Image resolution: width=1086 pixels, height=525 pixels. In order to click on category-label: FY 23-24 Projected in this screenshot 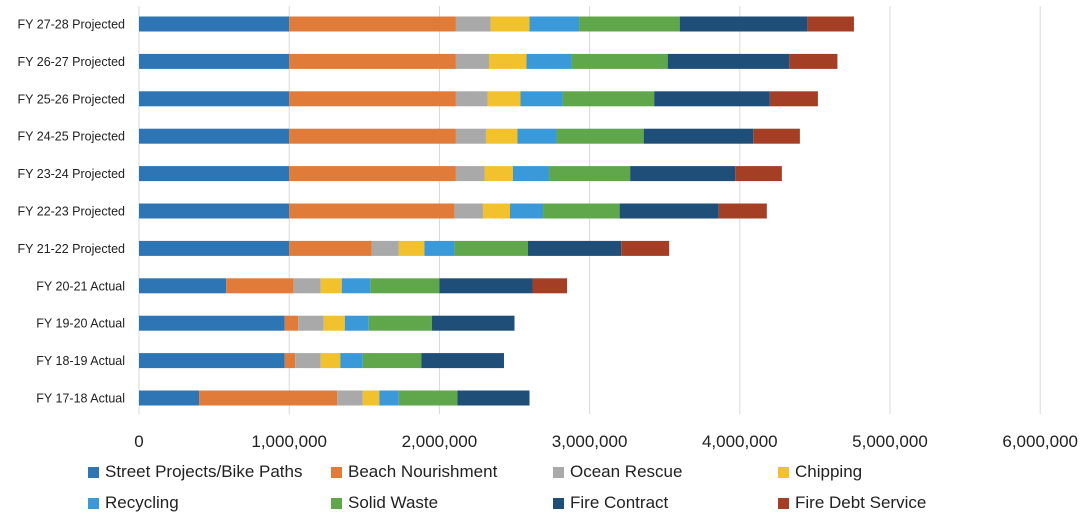, I will do `click(72, 174)`.